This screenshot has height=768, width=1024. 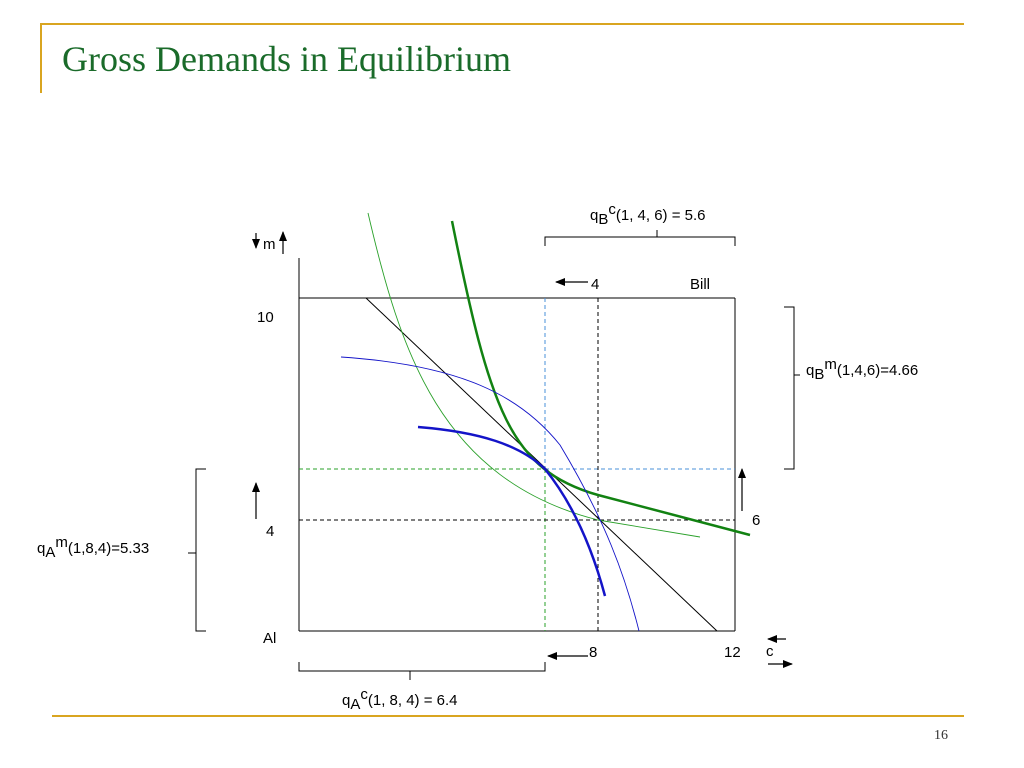 What do you see at coordinates (422, 671) in the screenshot?
I see `qAc-bracket` at bounding box center [422, 671].